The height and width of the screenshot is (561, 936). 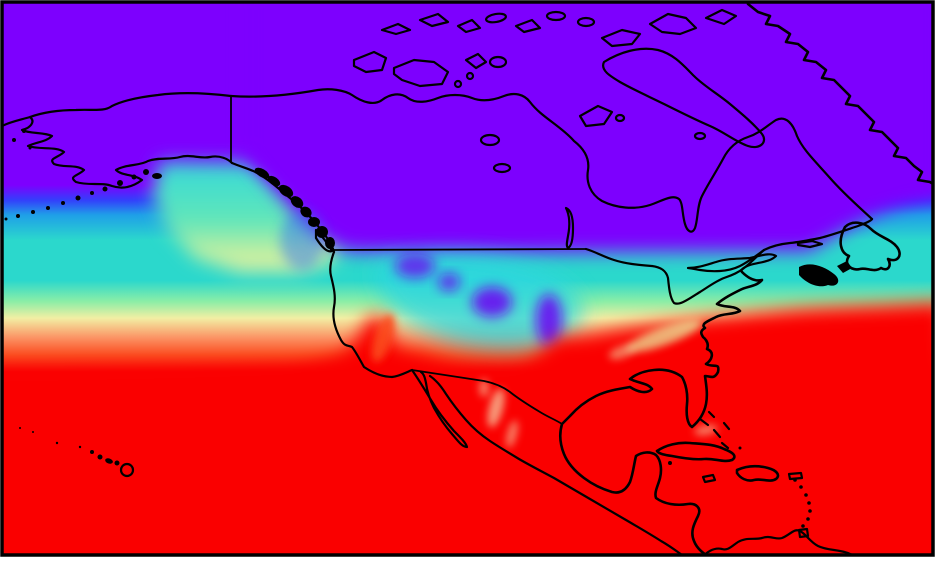 What do you see at coordinates (118, 140) in the screenshot?
I see `alaska-coastline` at bounding box center [118, 140].